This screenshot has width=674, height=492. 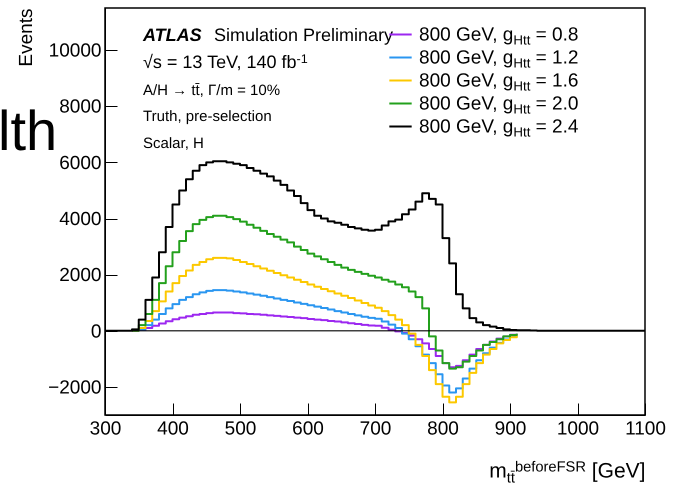 What do you see at coordinates (304, 35) in the screenshot?
I see `annotation: Simulation Preliminary` at bounding box center [304, 35].